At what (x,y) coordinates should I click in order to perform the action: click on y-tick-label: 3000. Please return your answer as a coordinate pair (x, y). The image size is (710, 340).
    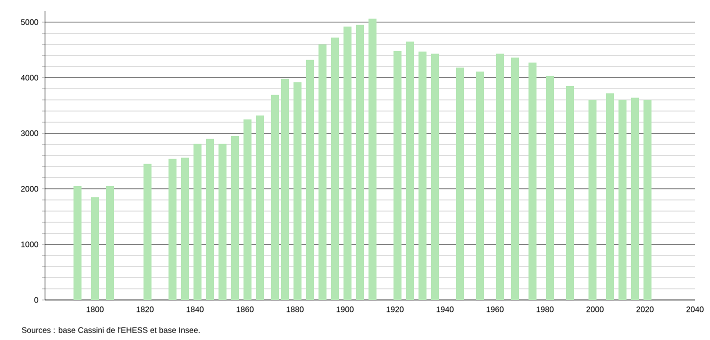
    Looking at the image, I should click on (29, 133).